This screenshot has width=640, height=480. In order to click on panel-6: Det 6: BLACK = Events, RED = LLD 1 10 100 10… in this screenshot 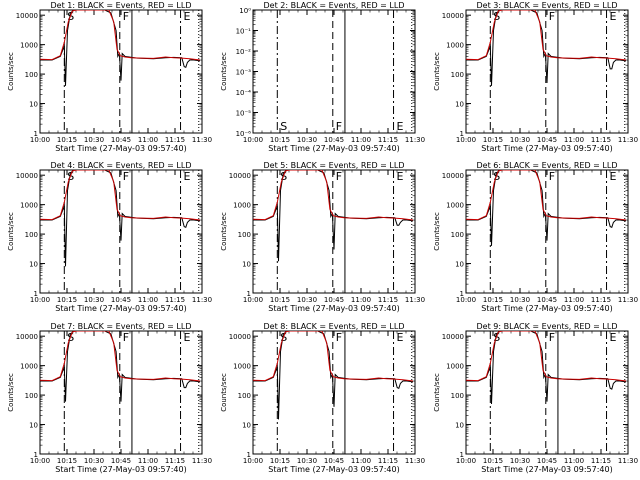, I will do `click(535, 237)`.